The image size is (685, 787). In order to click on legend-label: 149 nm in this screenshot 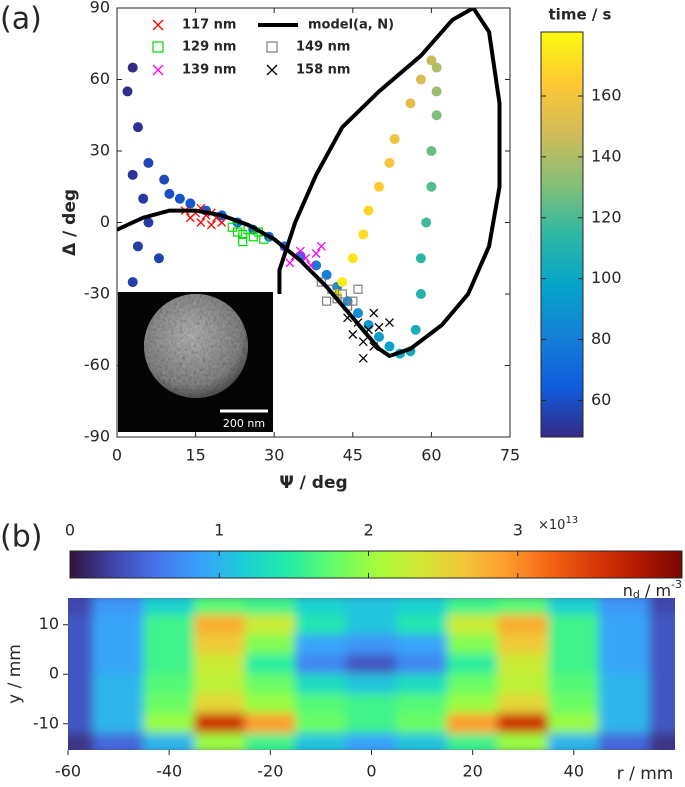, I will do `click(323, 47)`.